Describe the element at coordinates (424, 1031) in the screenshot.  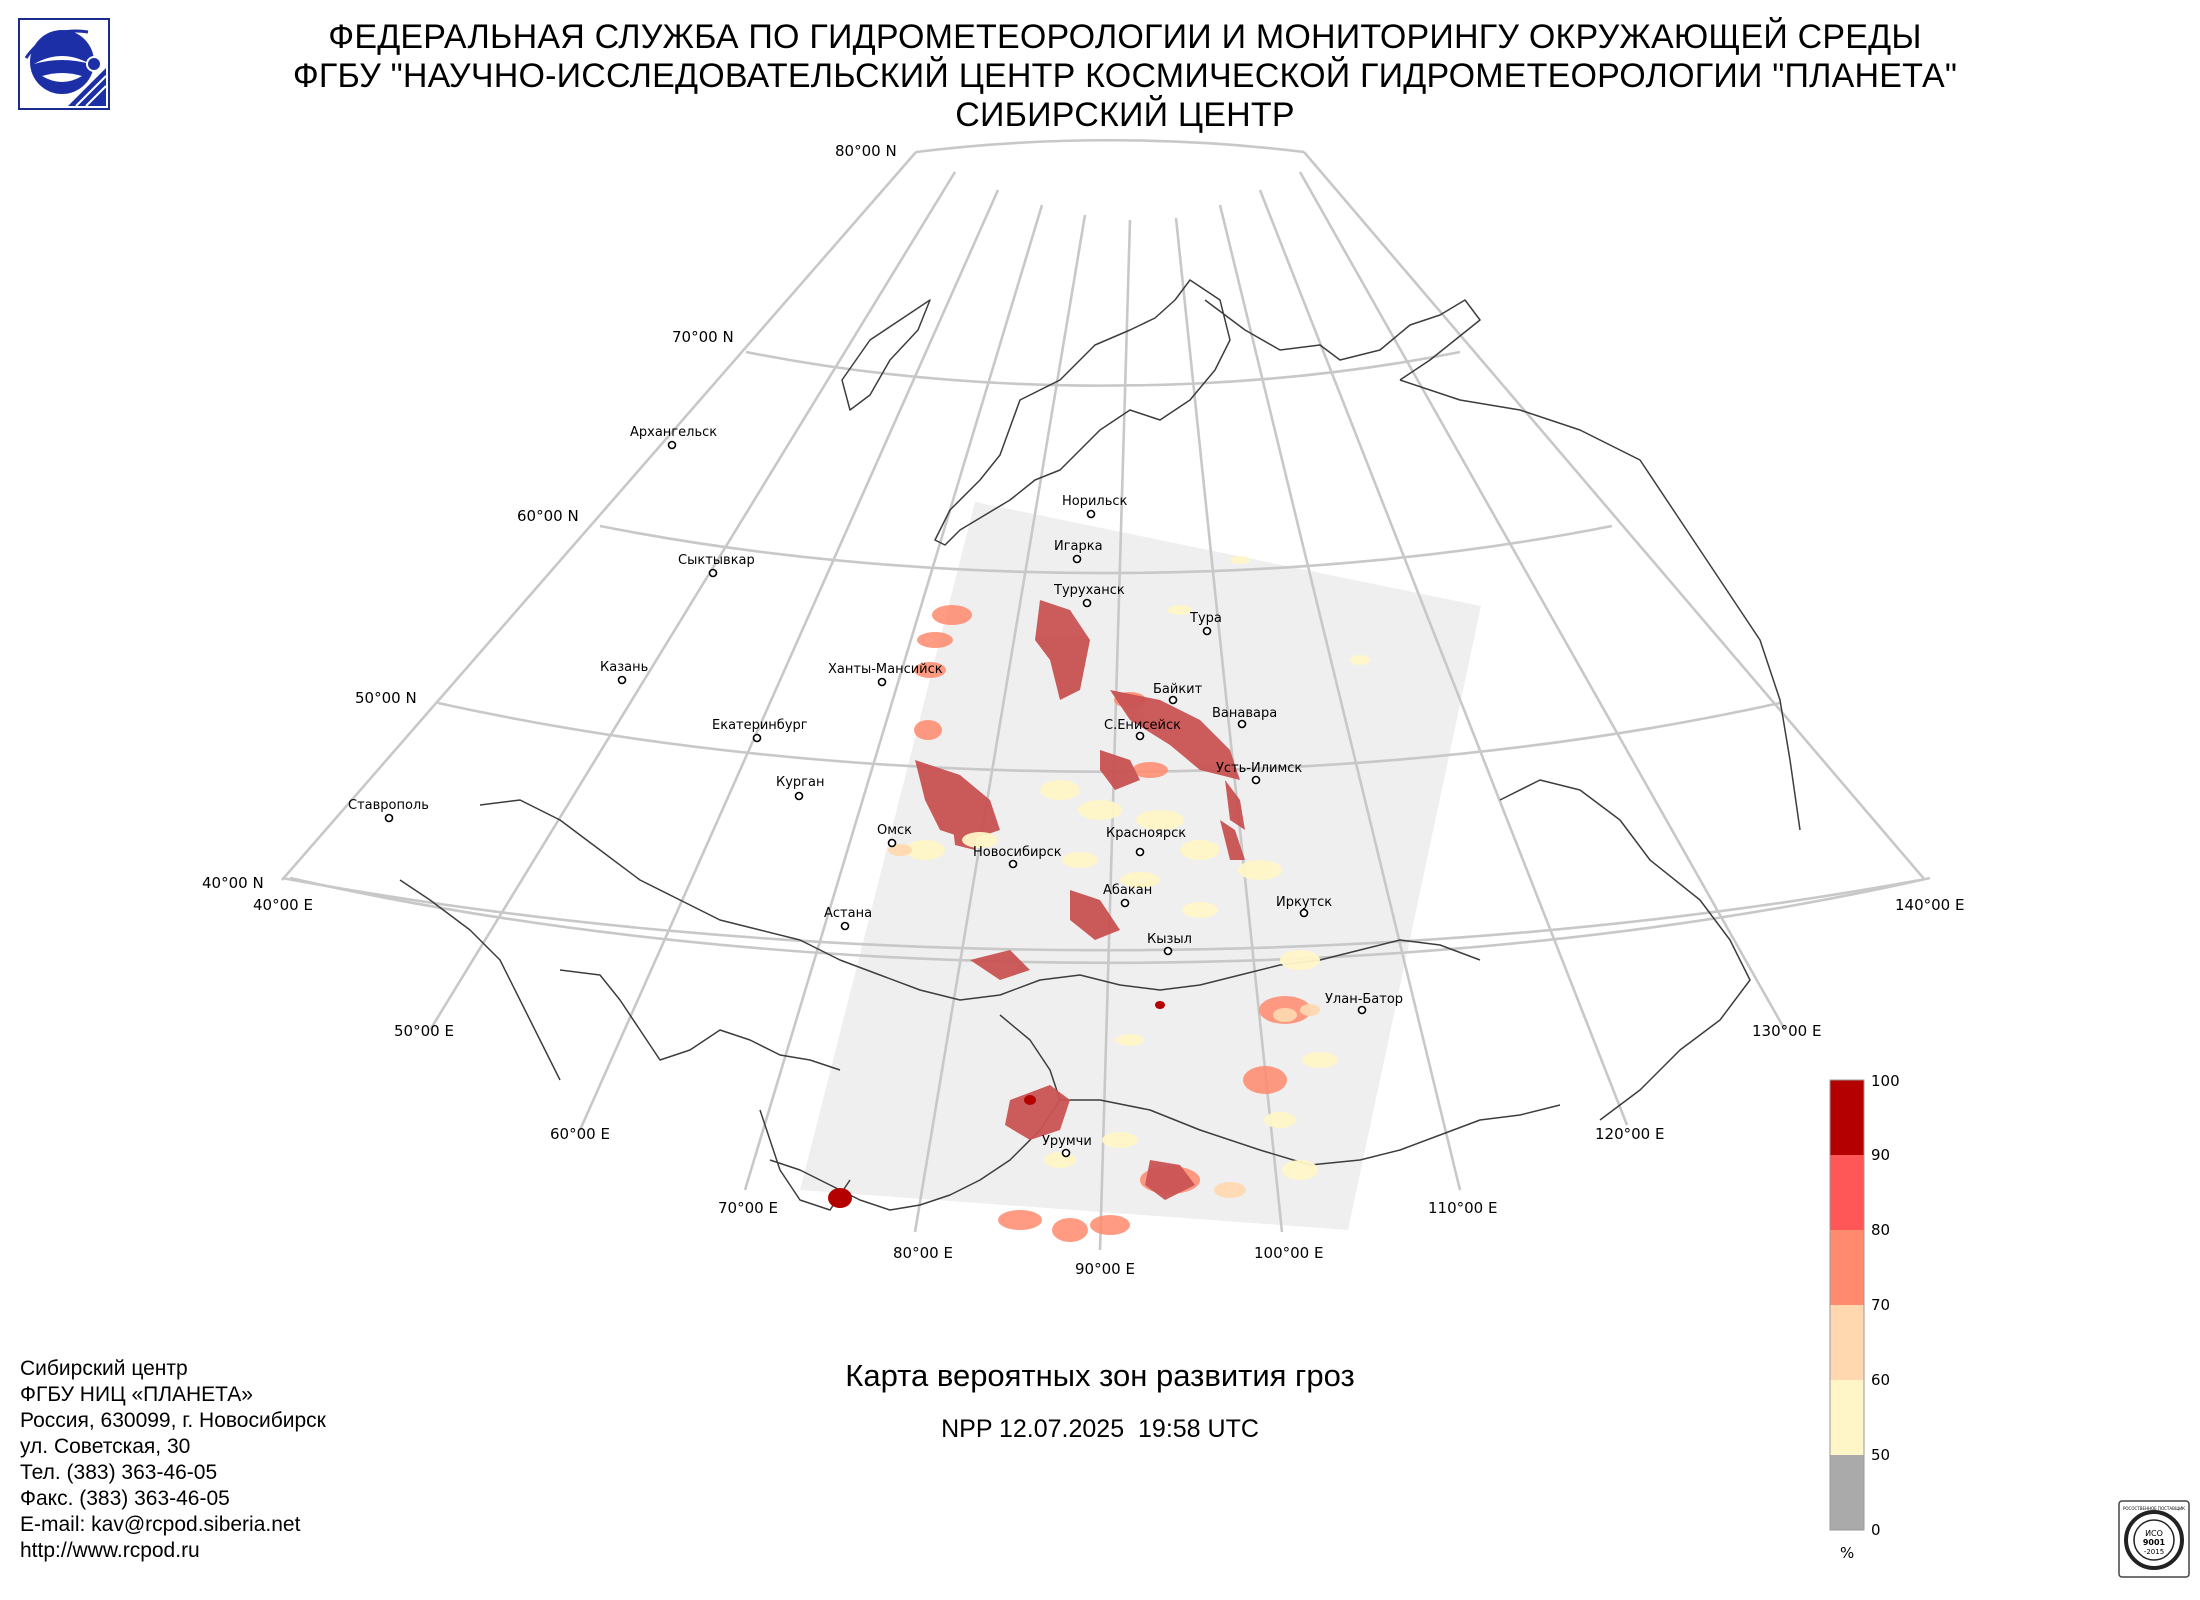
I see `lon-label-50: 50°00 E` at that location.